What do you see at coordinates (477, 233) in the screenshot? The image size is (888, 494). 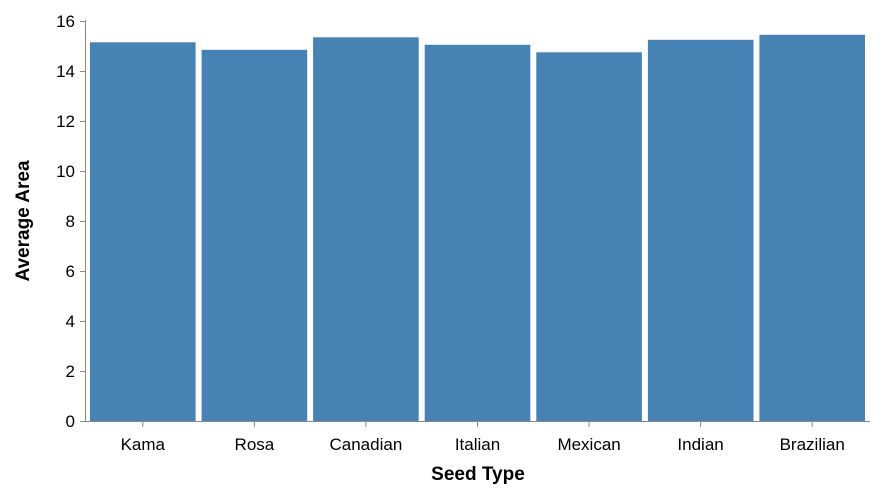 I see `bar-italian` at bounding box center [477, 233].